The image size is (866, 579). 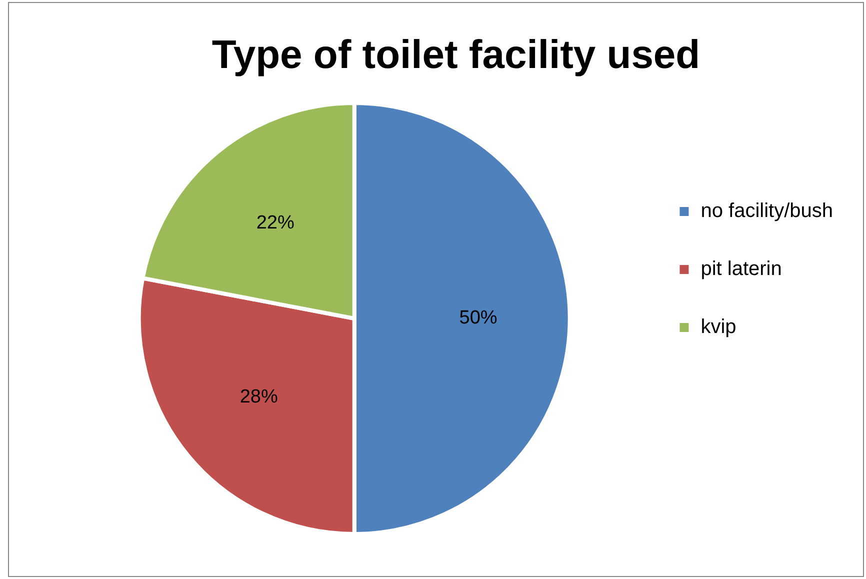 I want to click on legend-label: kvip, so click(x=718, y=327).